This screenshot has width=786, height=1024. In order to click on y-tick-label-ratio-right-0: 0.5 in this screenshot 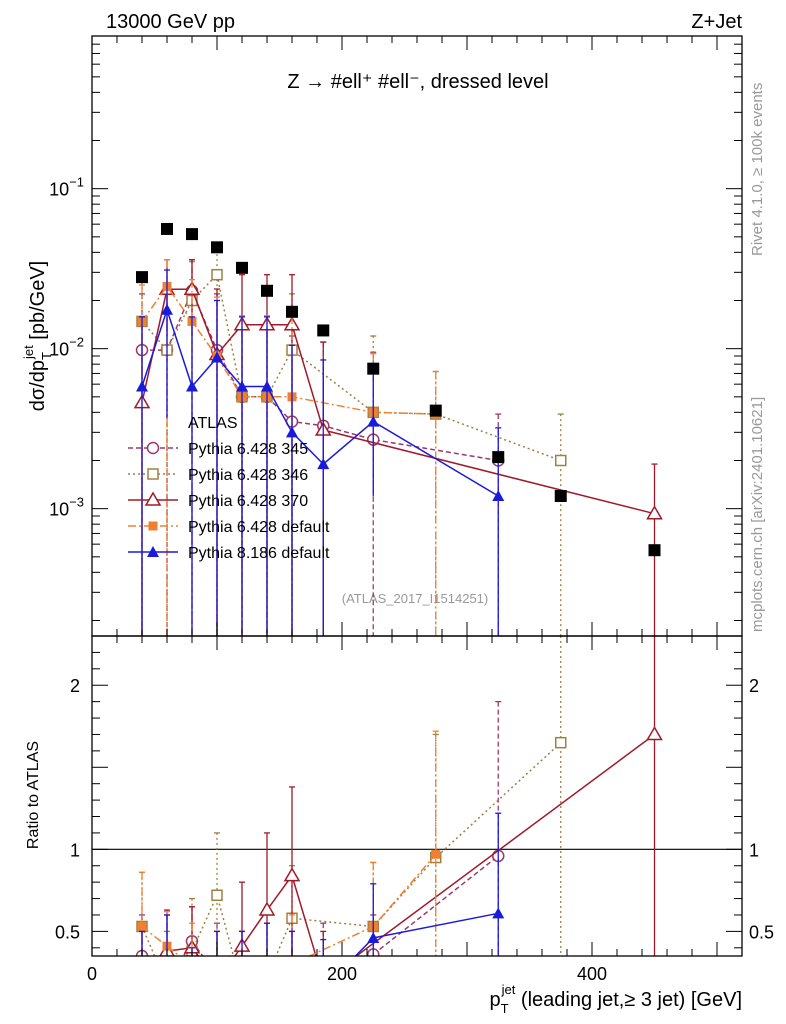, I will do `click(761, 932)`.